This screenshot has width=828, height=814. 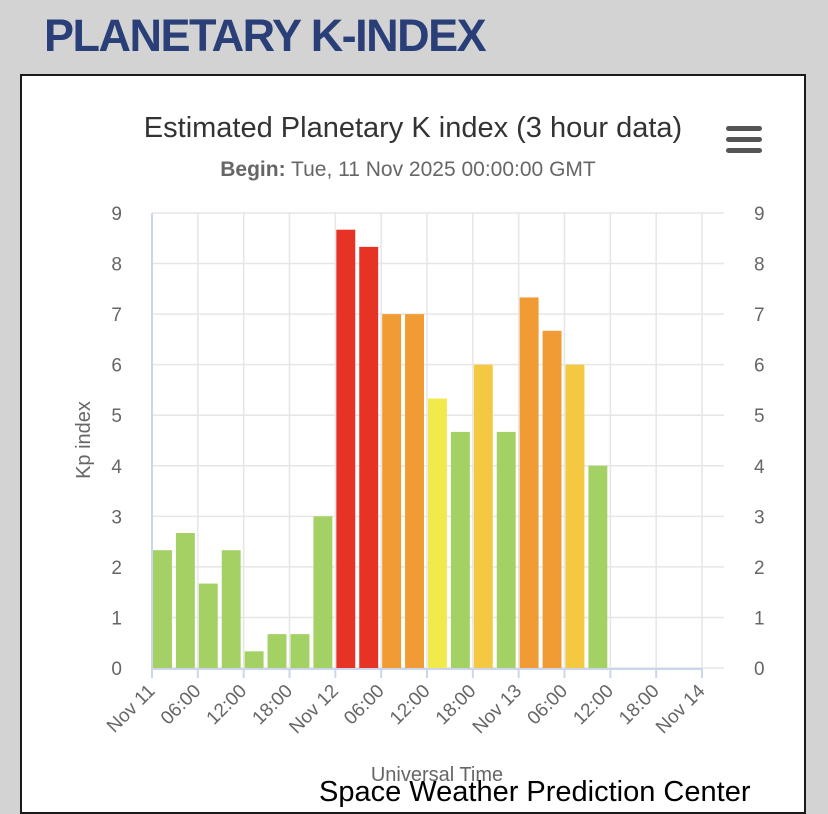 What do you see at coordinates (759, 517) in the screenshot?
I see `y-tick-label-right: 3` at bounding box center [759, 517].